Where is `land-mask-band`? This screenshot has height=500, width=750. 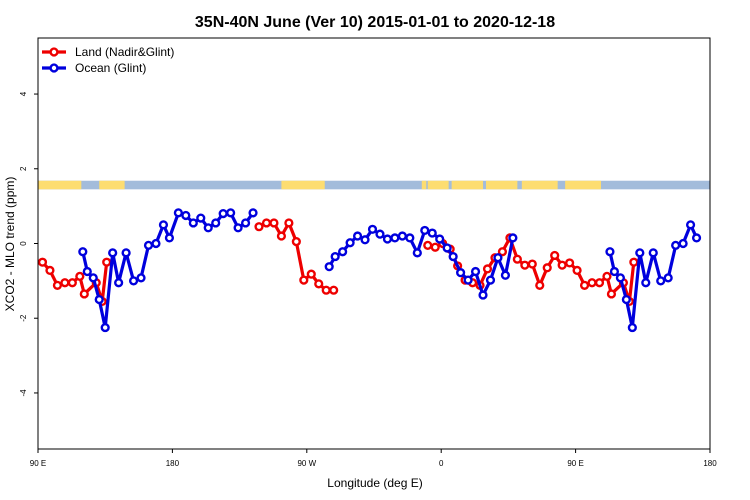
land-mask-band is located at coordinates (374, 185).